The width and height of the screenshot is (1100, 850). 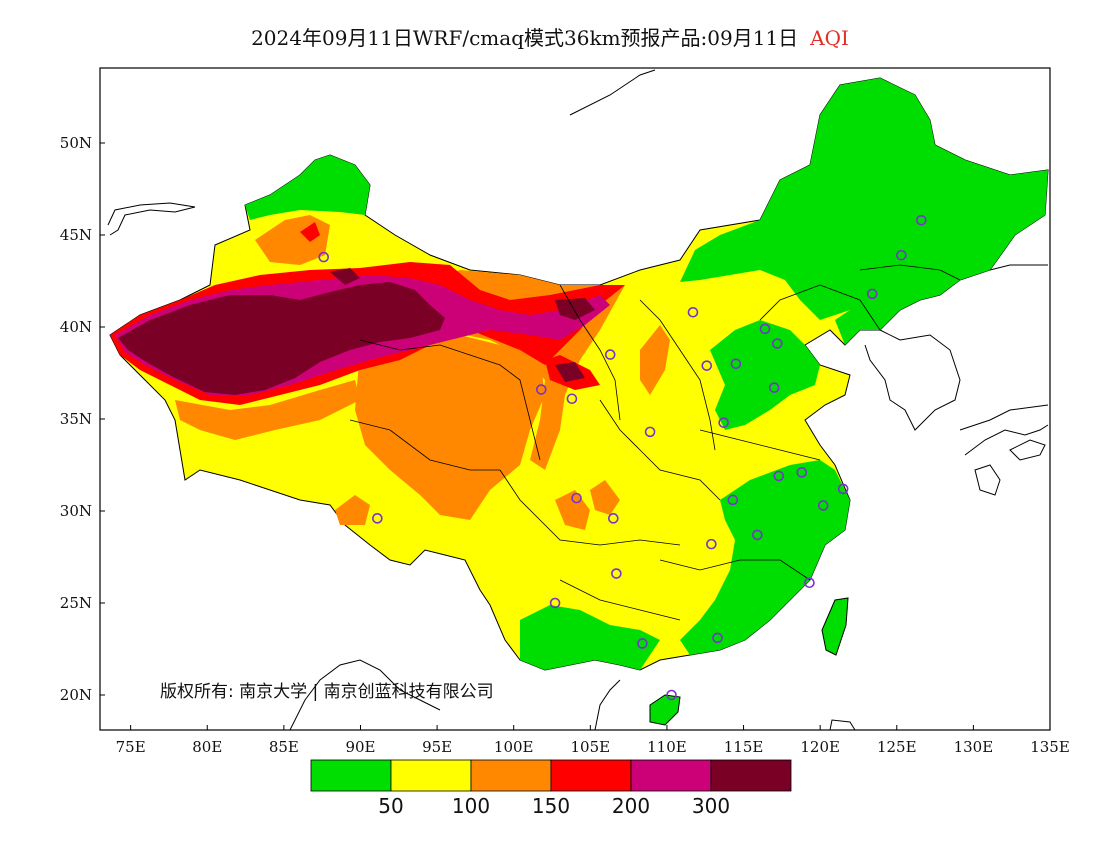 I want to click on lat-tick-label: 35N, so click(x=76, y=419).